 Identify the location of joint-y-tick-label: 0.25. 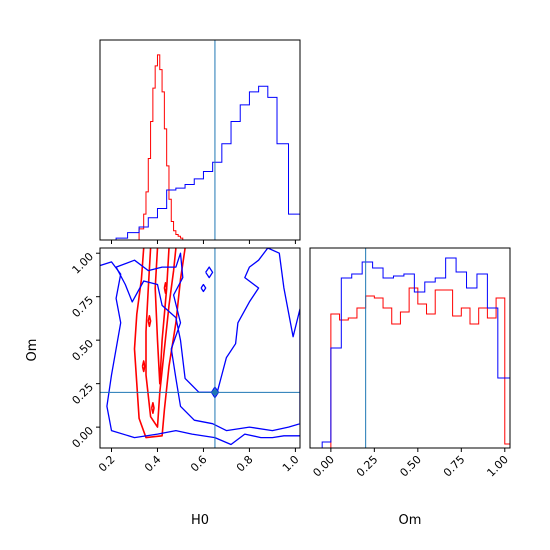
(83, 394).